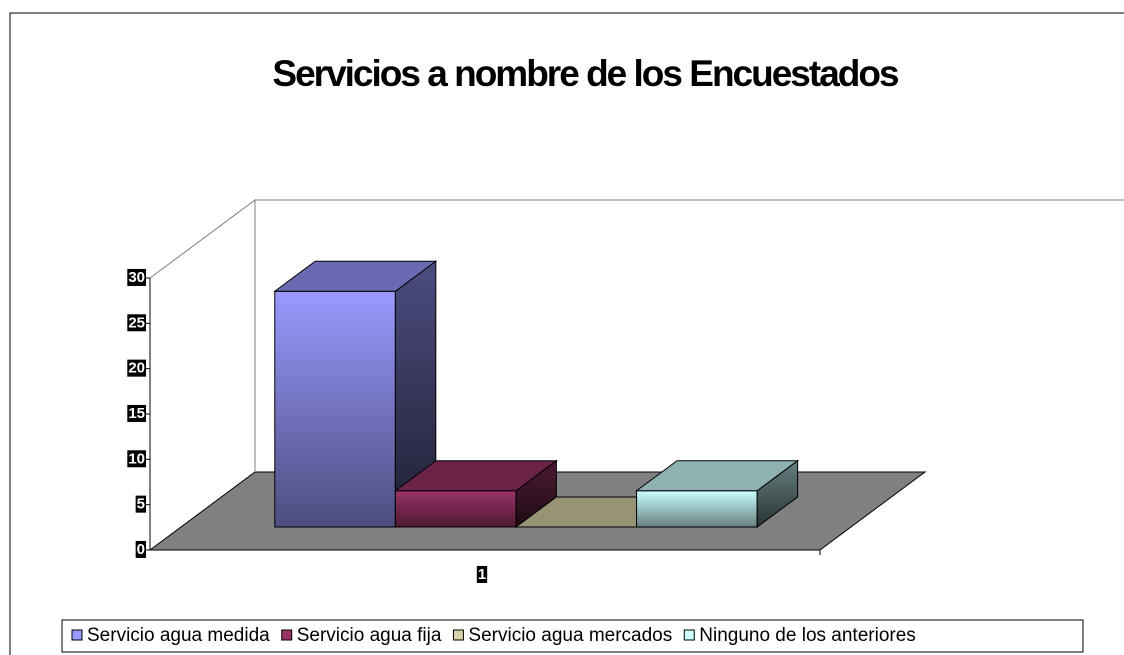  I want to click on y-tick-label: 20, so click(136, 368).